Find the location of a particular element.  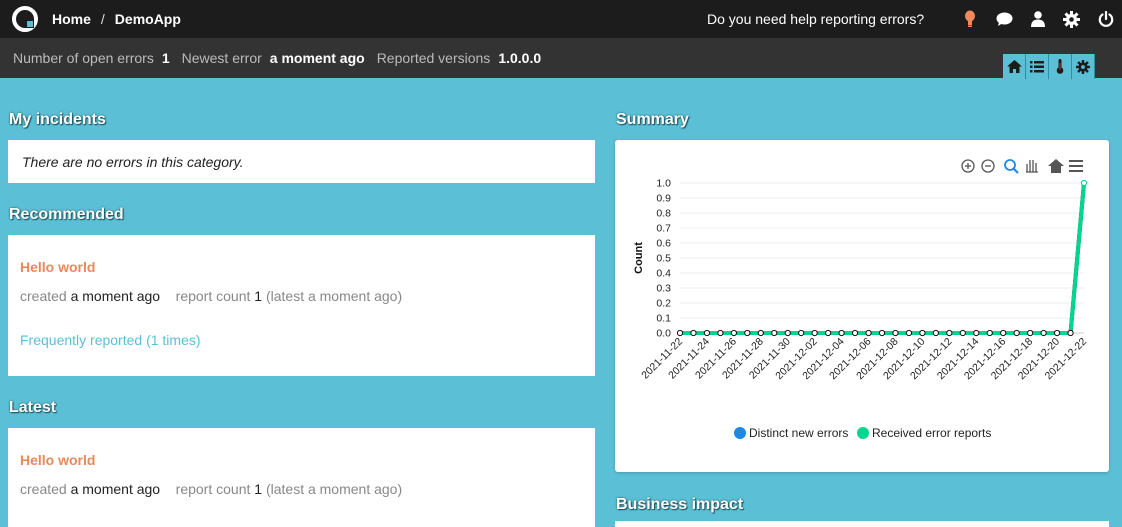

y-tick-label: 0.6 is located at coordinates (663, 244).